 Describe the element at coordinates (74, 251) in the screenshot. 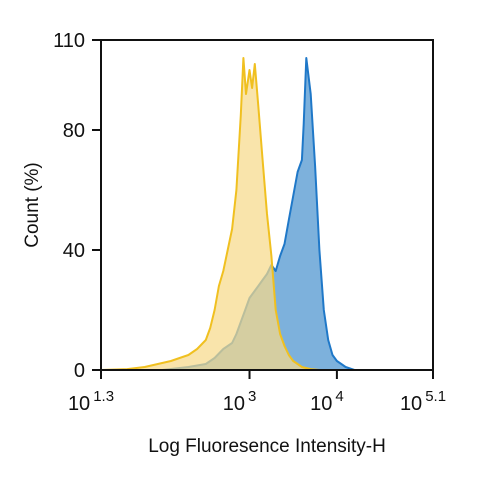

I see `y-tick-label: 40` at that location.